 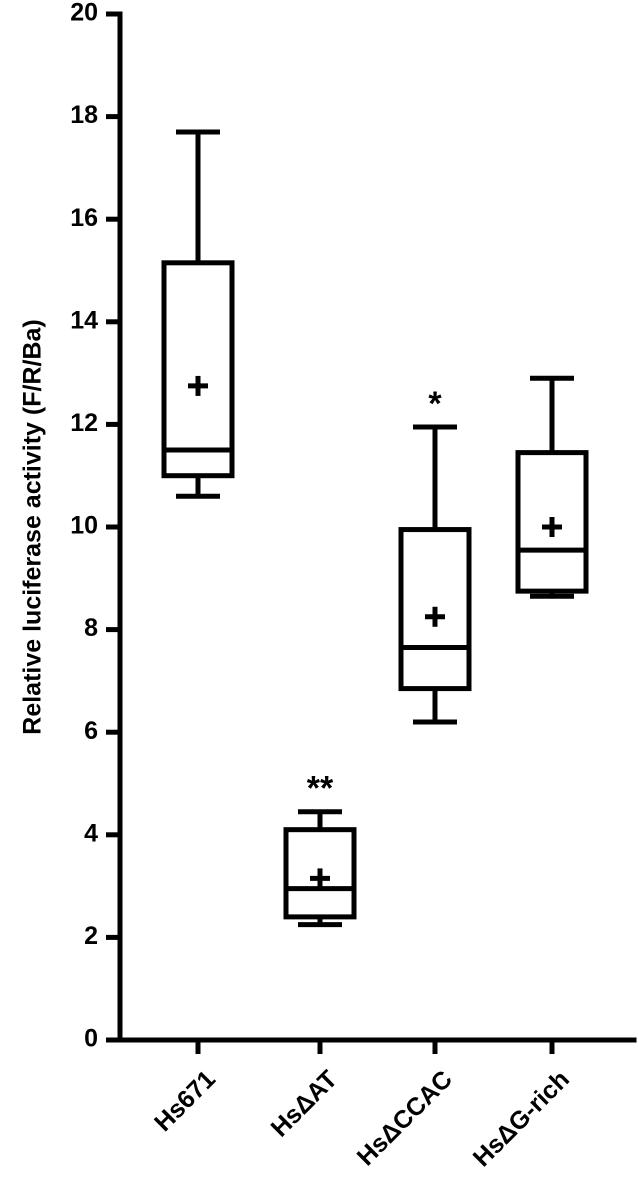 What do you see at coordinates (91, 1039) in the screenshot?
I see `y-tick-label: 0` at bounding box center [91, 1039].